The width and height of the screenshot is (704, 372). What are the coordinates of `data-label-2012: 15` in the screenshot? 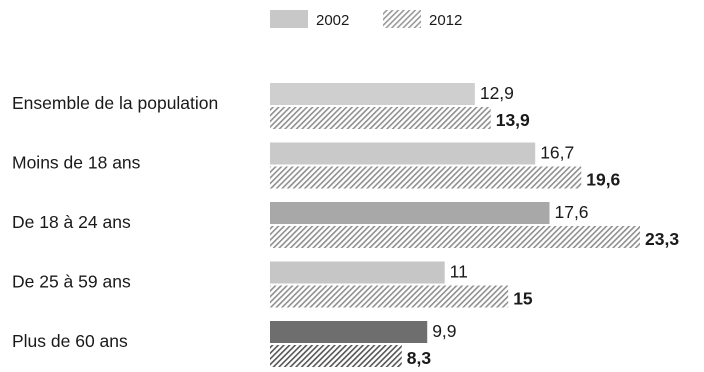 It's located at (523, 299).